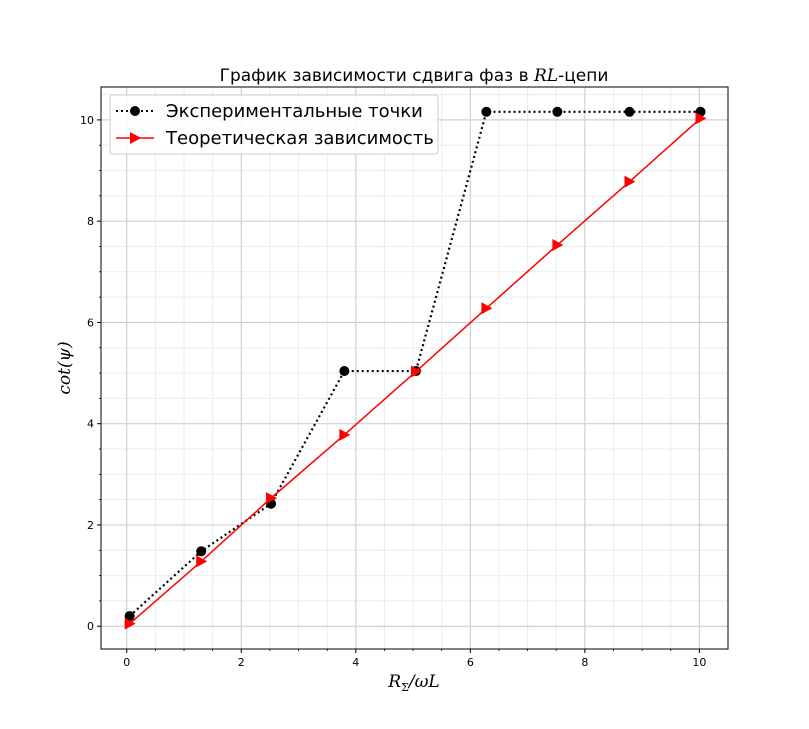 Image resolution: width=809 pixels, height=729 pixels. I want to click on chart-title: График зависимости сдвига фаз в RL-цепи, so click(414, 76).